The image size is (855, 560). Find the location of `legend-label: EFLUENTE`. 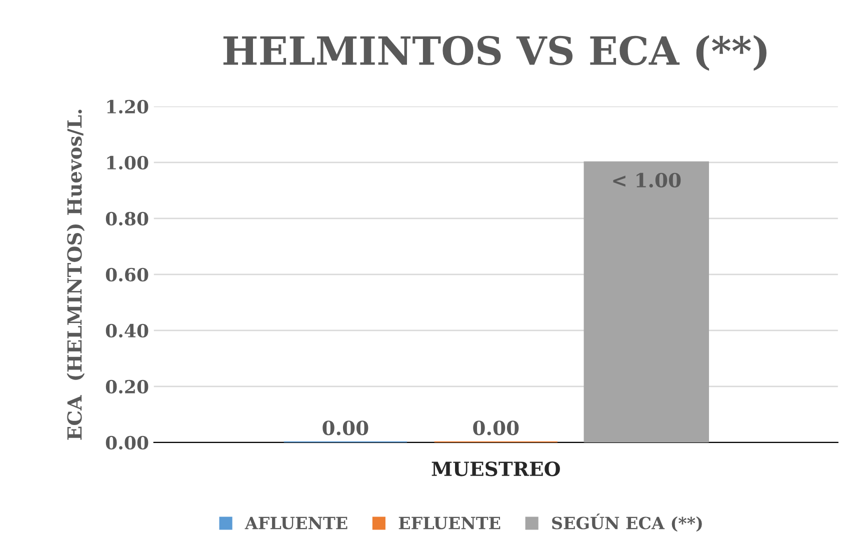

legend-label: EFLUENTE is located at coordinates (449, 523).